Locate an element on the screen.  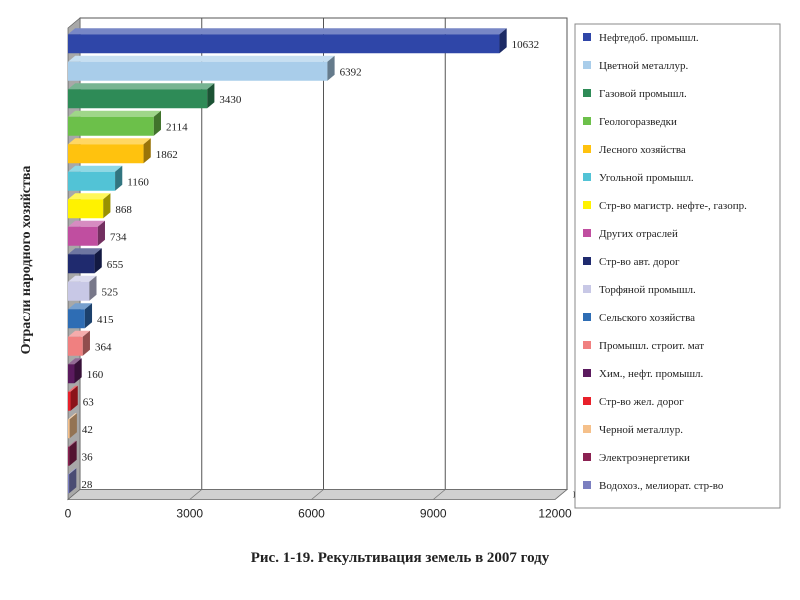
bar: 1862 is located at coordinates (123, 151).